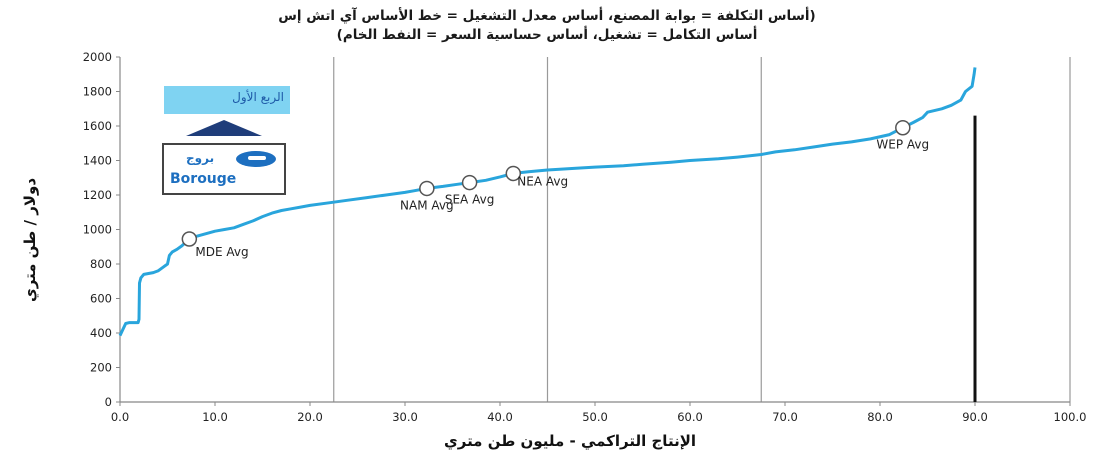 The width and height of the screenshot is (1094, 462). I want to click on average-marker-label: WEP Avg, so click(902, 145).